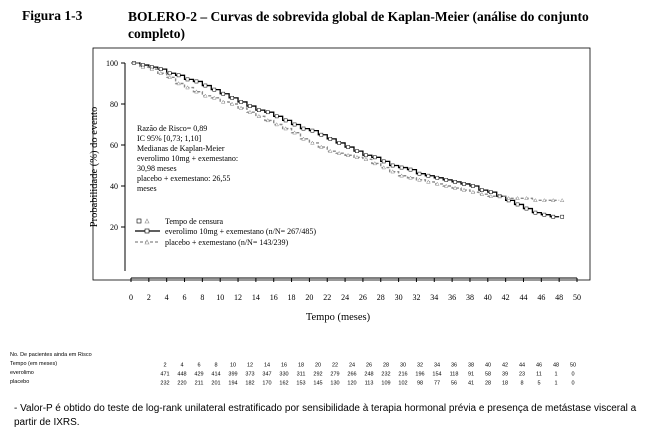  What do you see at coordinates (114, 104) in the screenshot?
I see `y-tick-label: 80` at bounding box center [114, 104].